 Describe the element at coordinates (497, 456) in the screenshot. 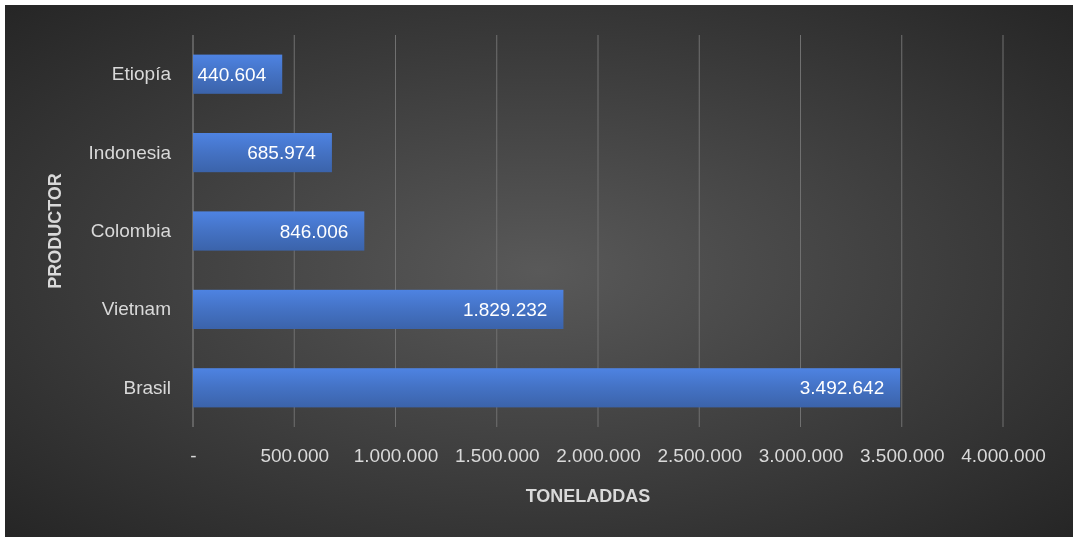

I see `x-tick-label: 1.500.000` at that location.